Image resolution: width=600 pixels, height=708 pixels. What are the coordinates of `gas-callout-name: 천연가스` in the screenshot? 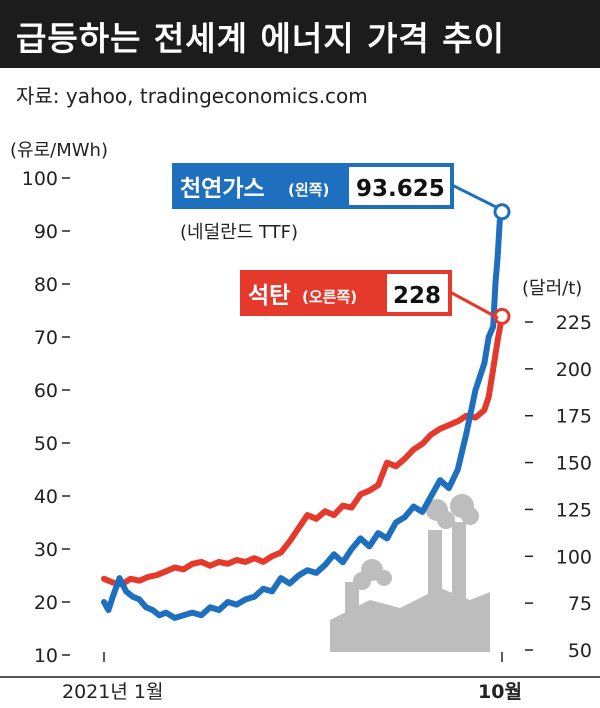 It's located at (222, 189).